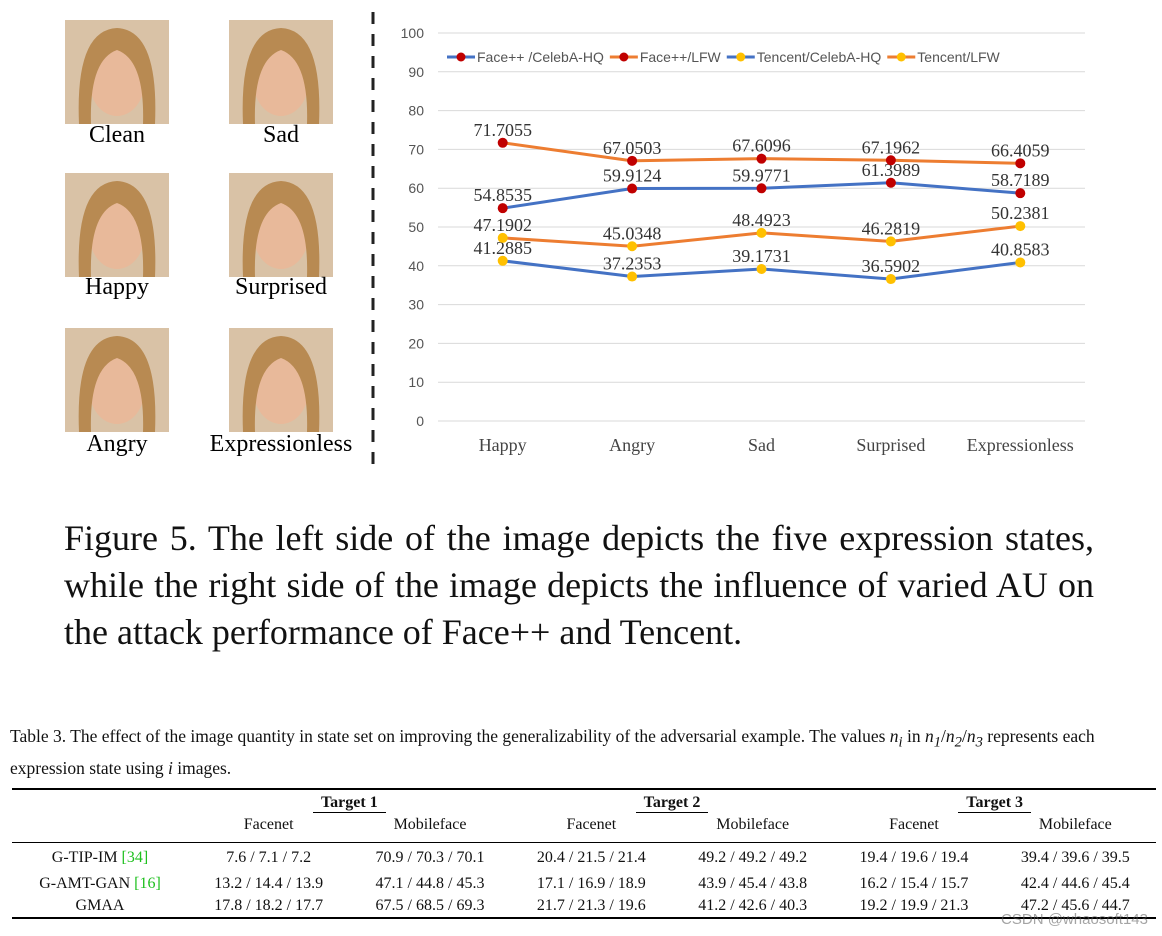  I want to click on value-label: 71.7055, so click(502, 130).